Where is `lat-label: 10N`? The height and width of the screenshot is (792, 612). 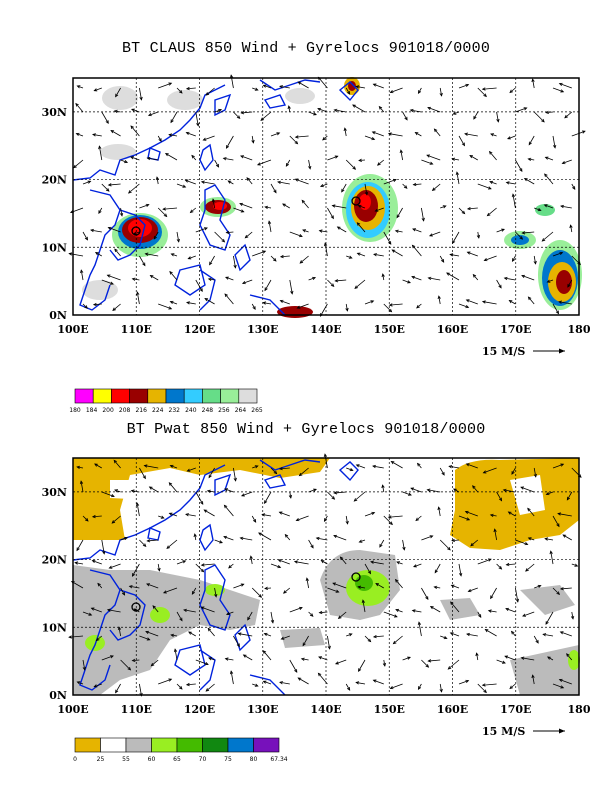
lat-label: 10N is located at coordinates (54, 247).